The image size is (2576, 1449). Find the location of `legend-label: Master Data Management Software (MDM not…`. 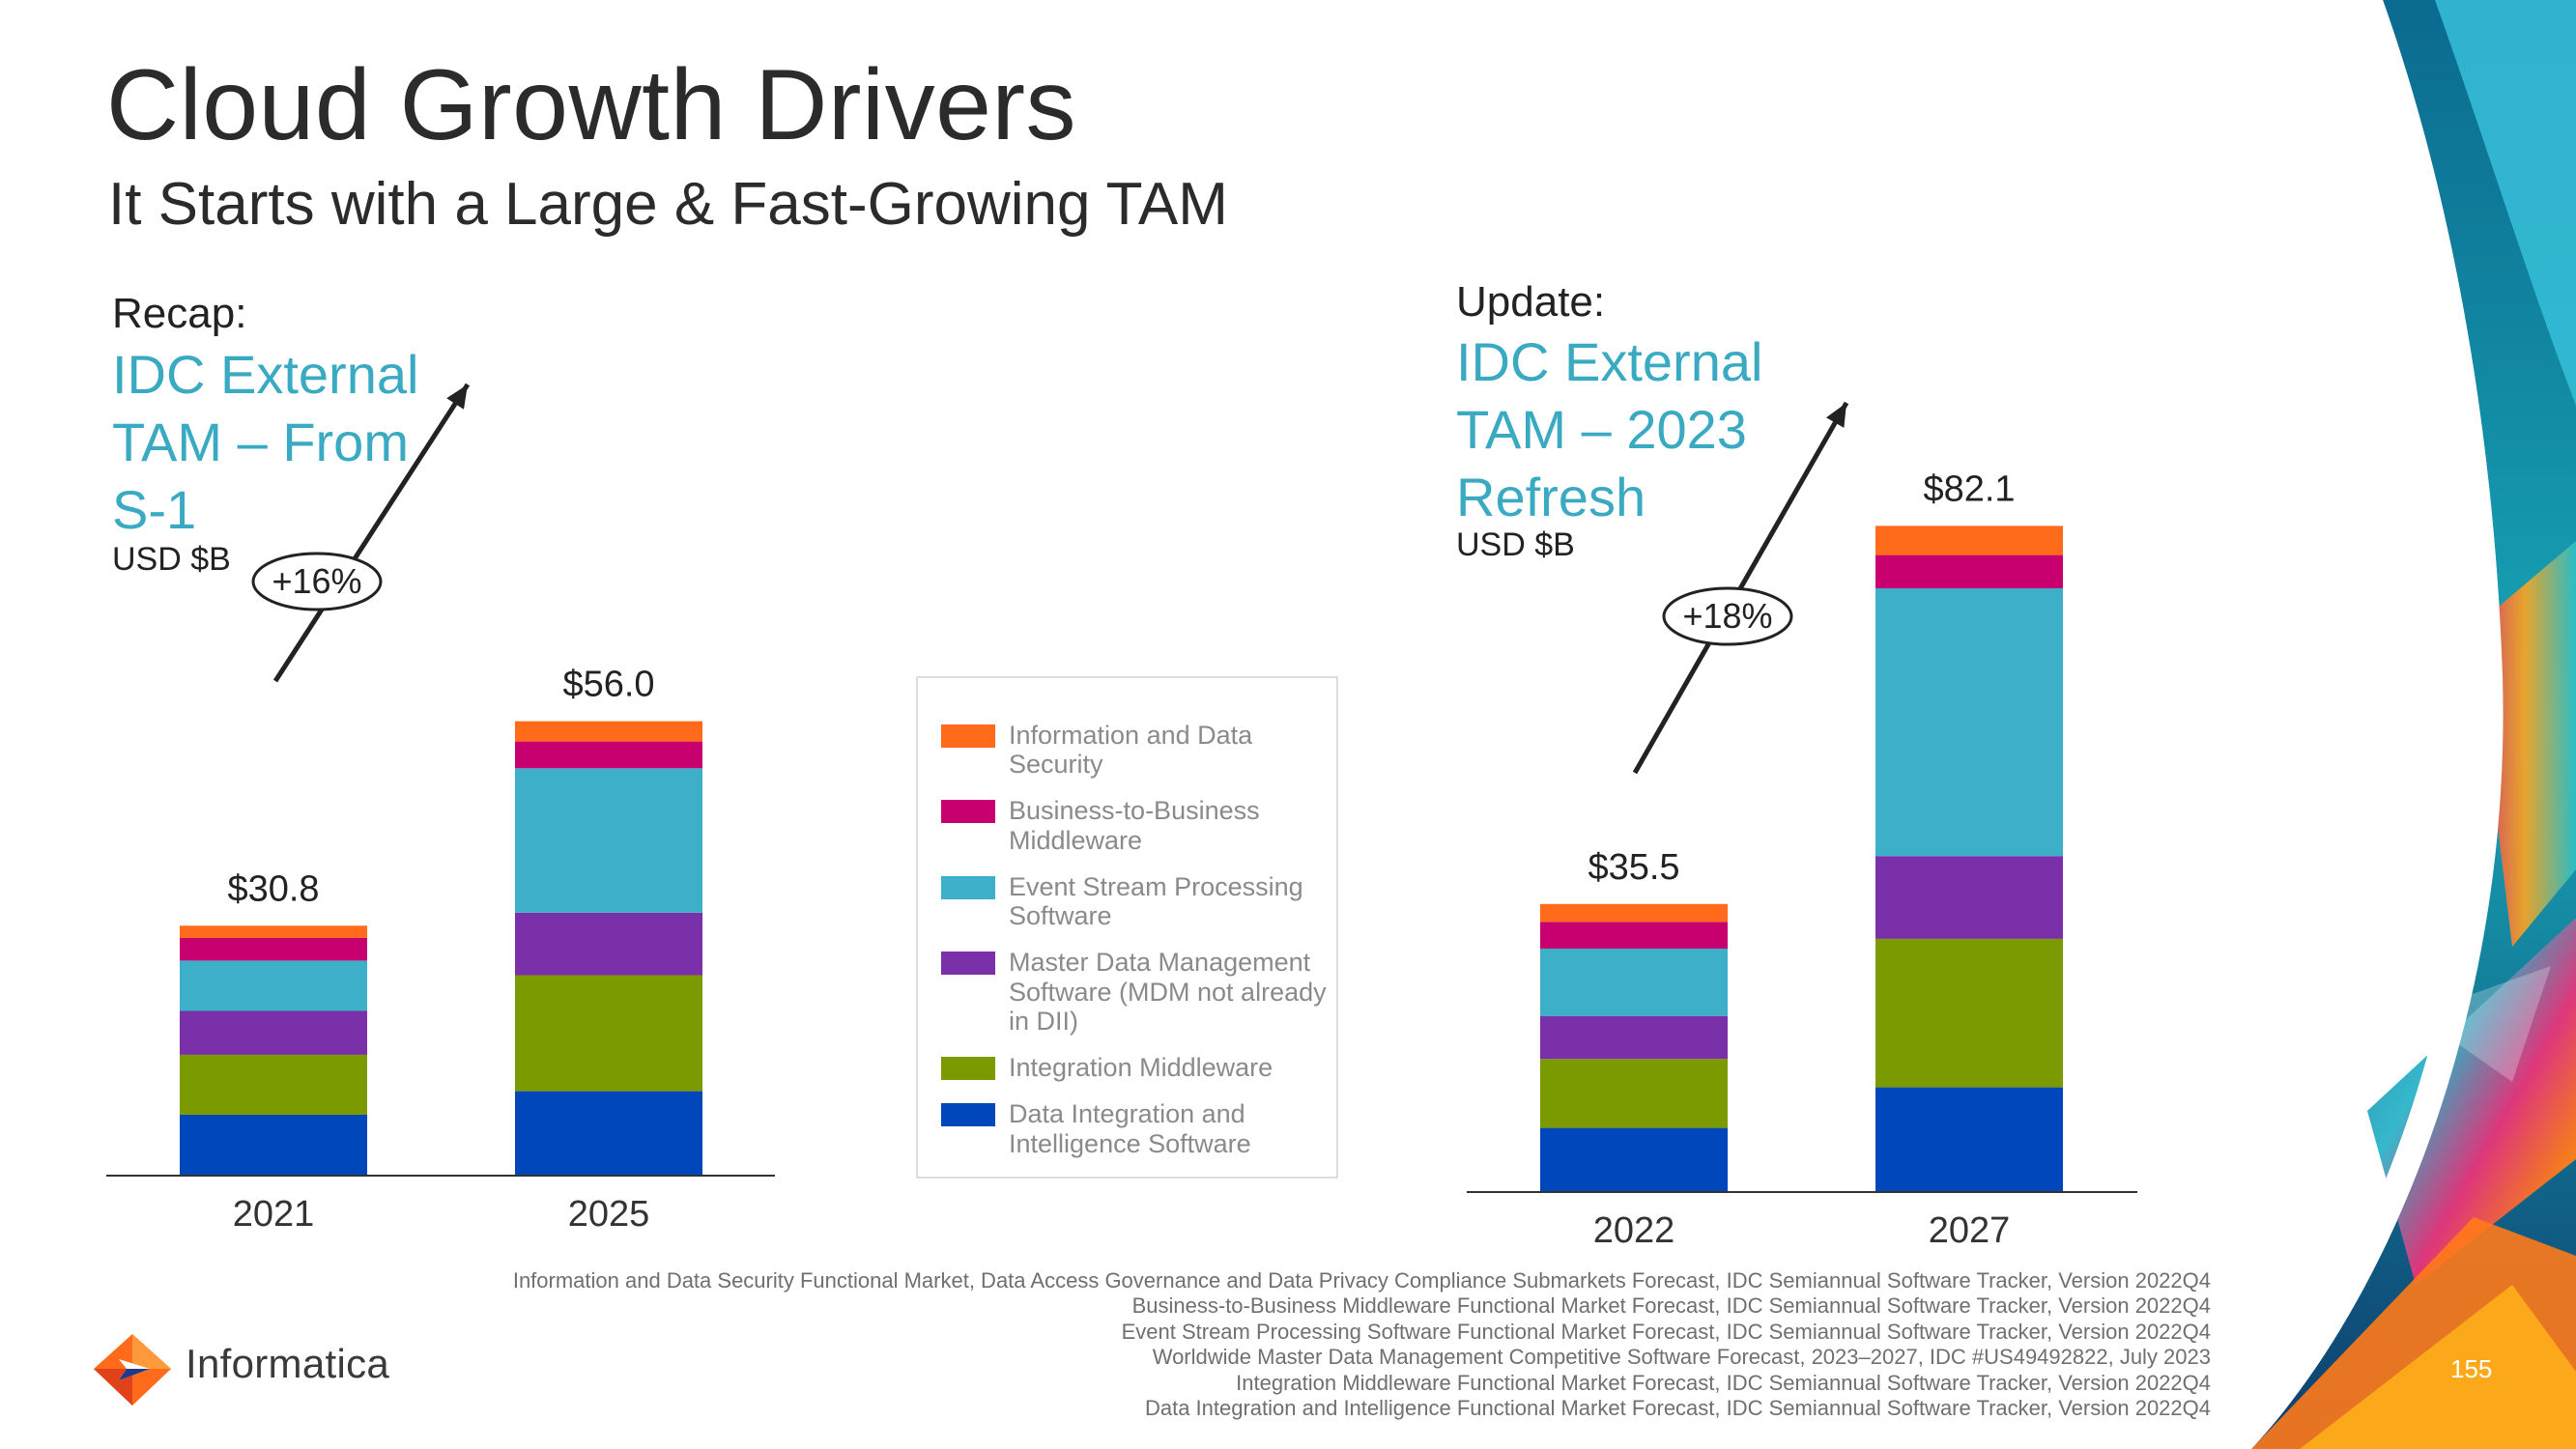

legend-label: Master Data Management Software (MDM not… is located at coordinates (1168, 992).